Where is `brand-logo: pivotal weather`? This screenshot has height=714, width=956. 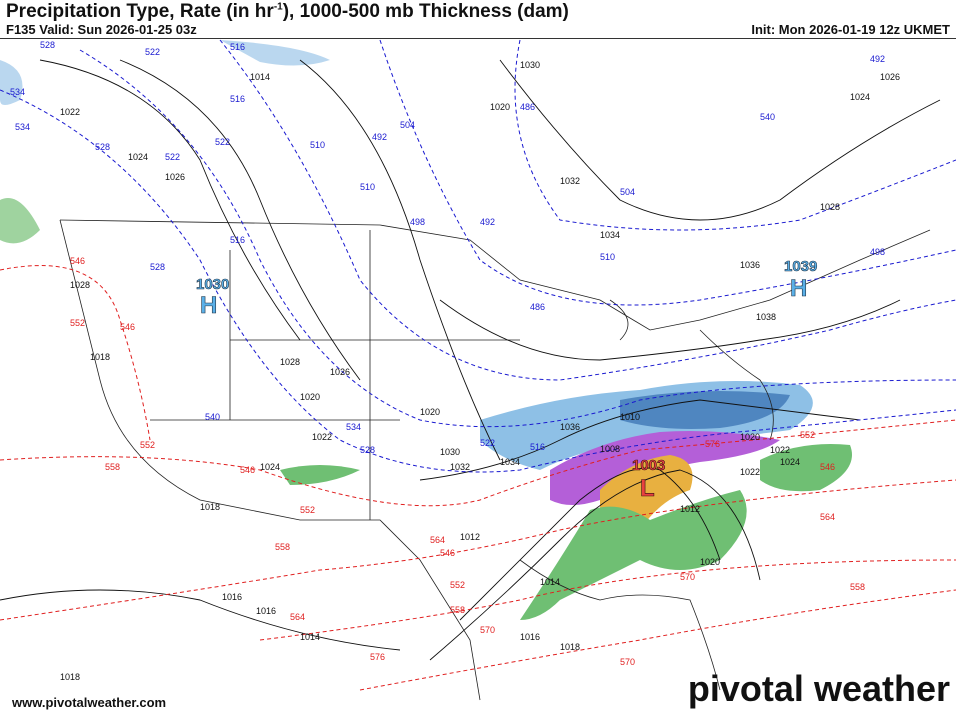 brand-logo: pivotal weather is located at coordinates (818, 688).